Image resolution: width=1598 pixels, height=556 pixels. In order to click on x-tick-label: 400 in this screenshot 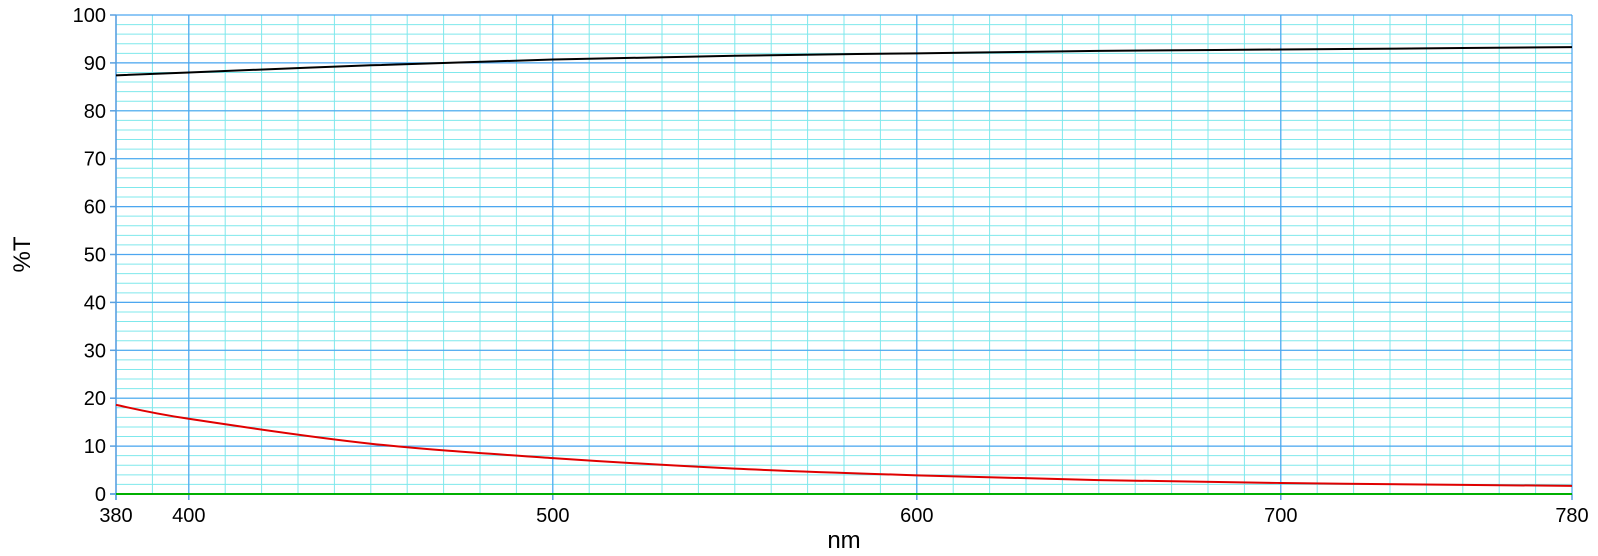, I will do `click(188, 516)`.